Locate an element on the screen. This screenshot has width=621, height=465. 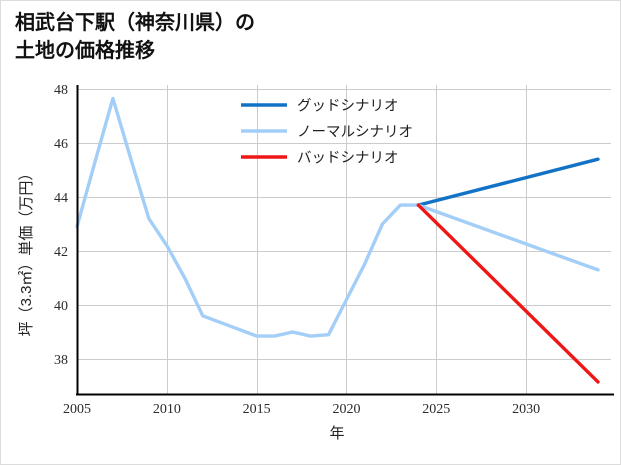
series-line-good is located at coordinates (508, 182).